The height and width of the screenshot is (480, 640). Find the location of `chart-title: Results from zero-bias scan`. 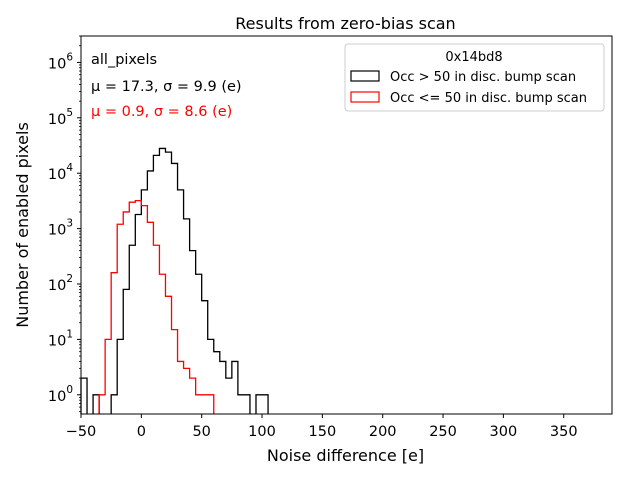

chart-title: Results from zero-bias scan is located at coordinates (345, 23).